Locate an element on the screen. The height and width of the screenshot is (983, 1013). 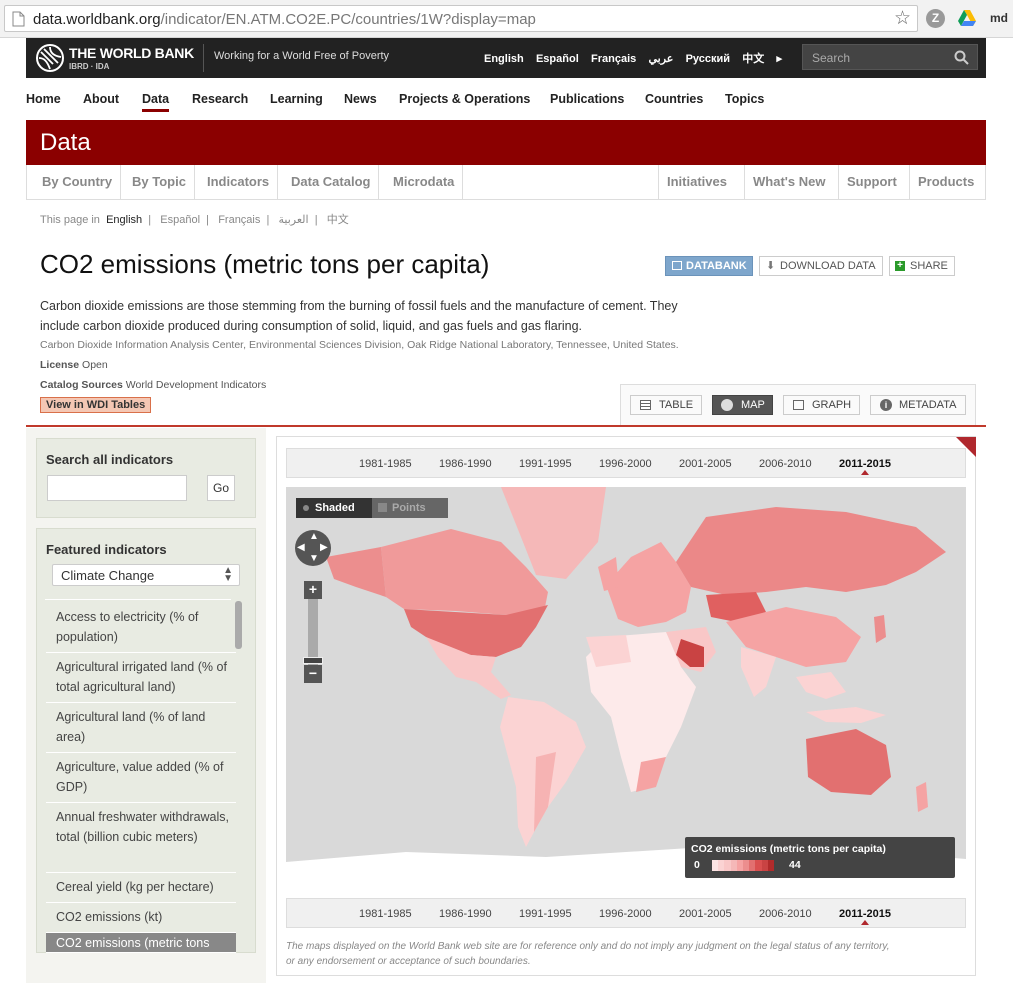
nav-research: Research is located at coordinates (220, 99).